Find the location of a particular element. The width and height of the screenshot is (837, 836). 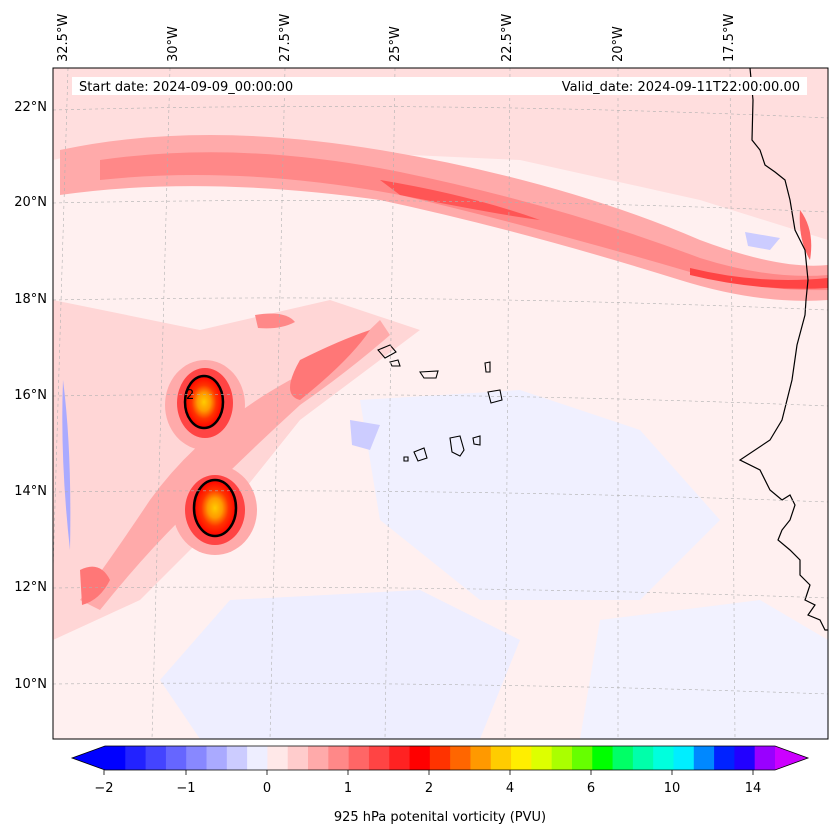

lat-label: 18°N is located at coordinates (30, 299).